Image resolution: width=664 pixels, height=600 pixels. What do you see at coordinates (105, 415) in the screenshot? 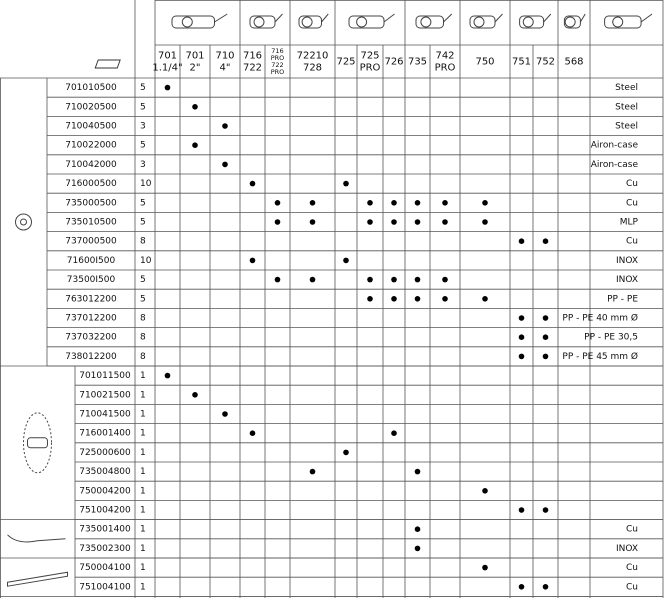
I see `article-code: 710041500` at bounding box center [105, 415].